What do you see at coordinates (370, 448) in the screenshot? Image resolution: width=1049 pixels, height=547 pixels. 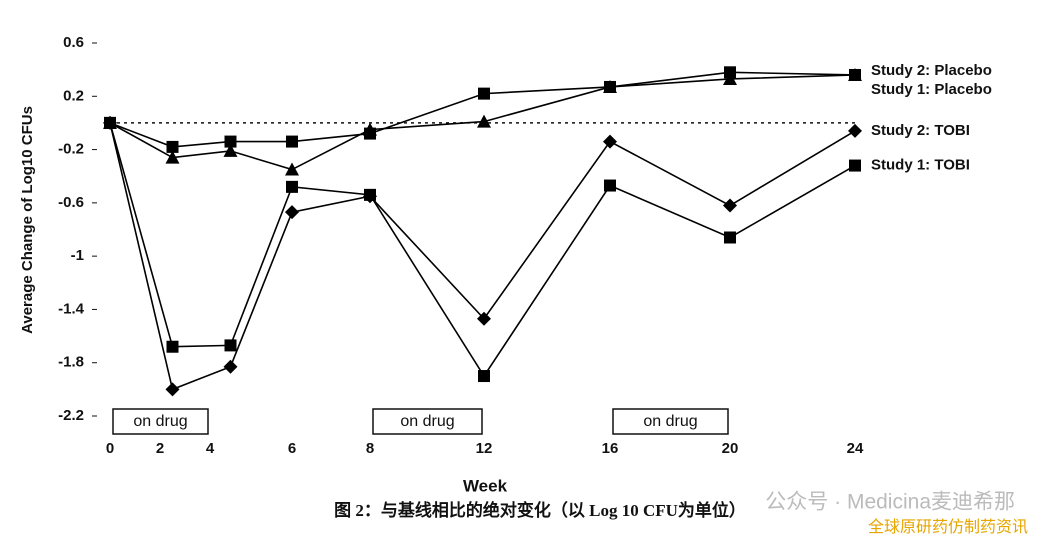 I see `x-tick-label: 8` at bounding box center [370, 448].